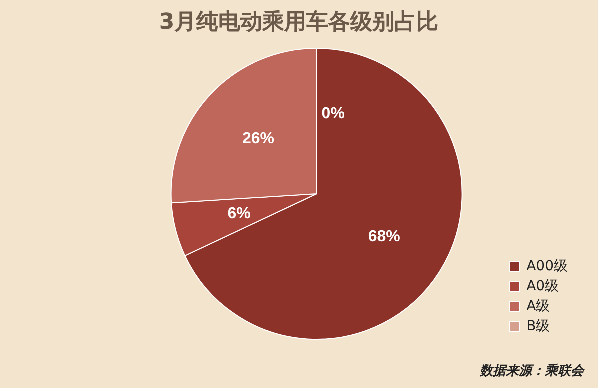 The image size is (598, 388). What do you see at coordinates (333, 113) in the screenshot?
I see `text: 0%` at bounding box center [333, 113].